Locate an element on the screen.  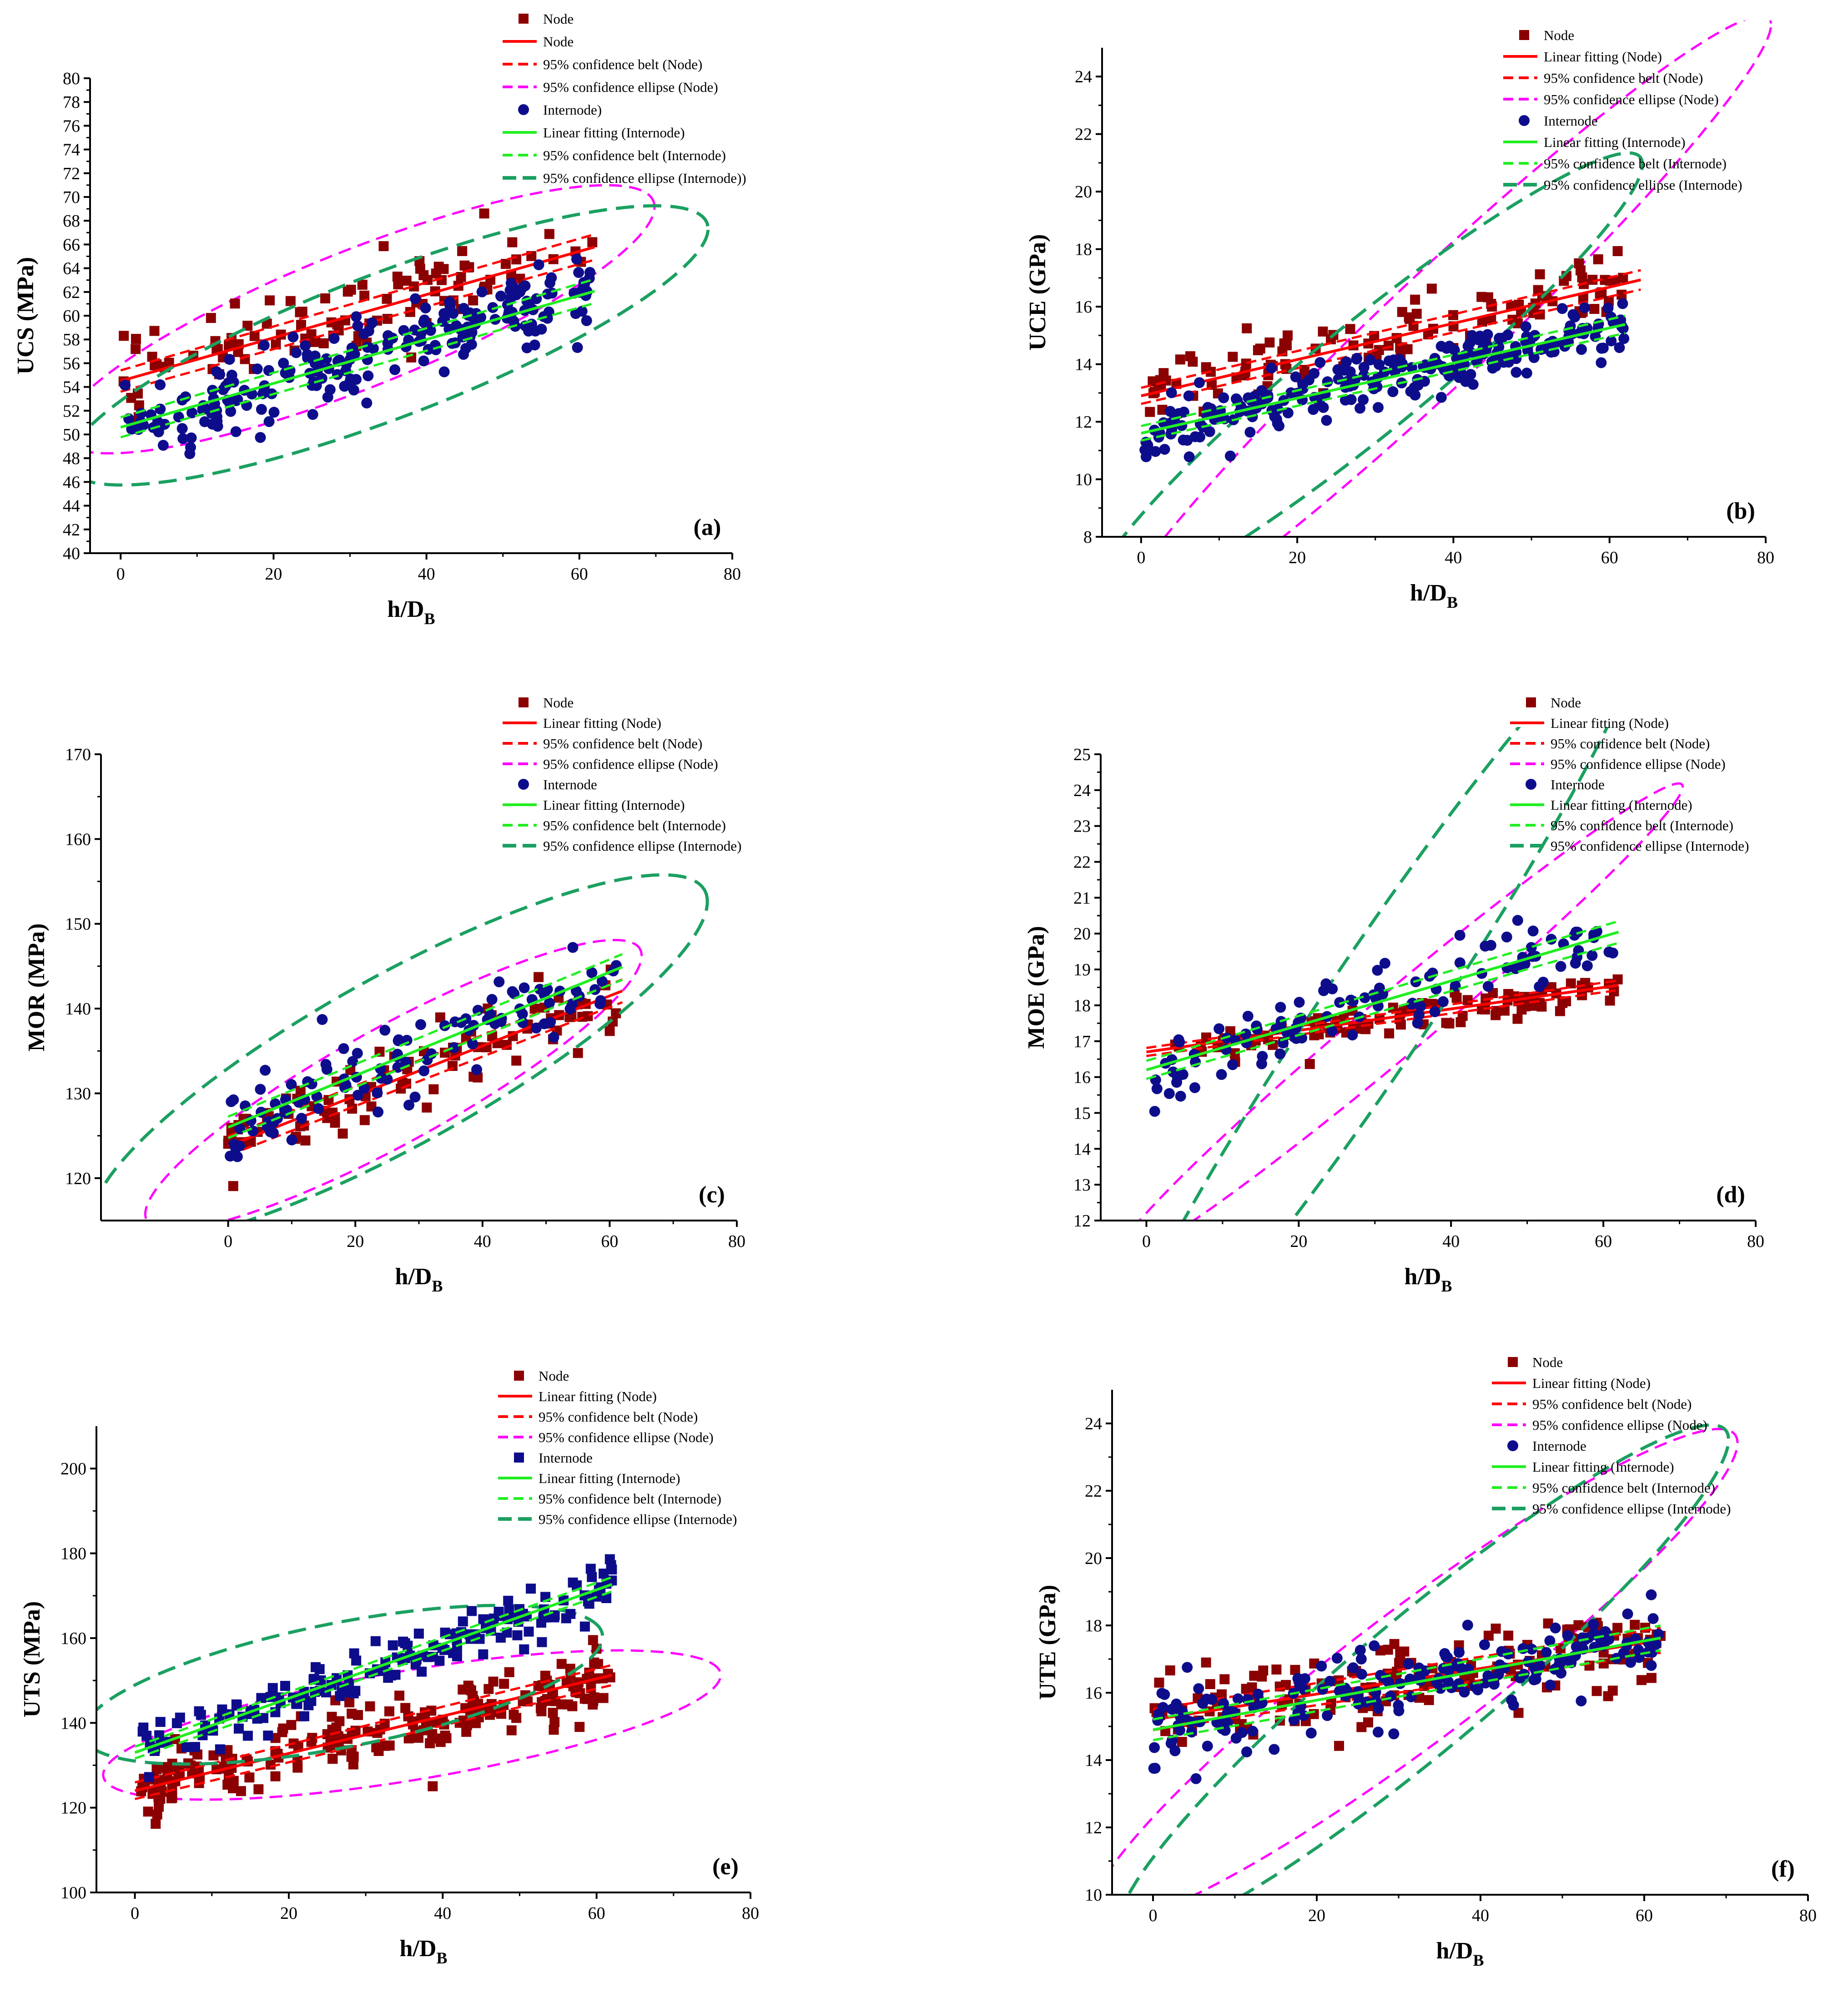
y-tick-label: 16 is located at coordinates (1083, 307).